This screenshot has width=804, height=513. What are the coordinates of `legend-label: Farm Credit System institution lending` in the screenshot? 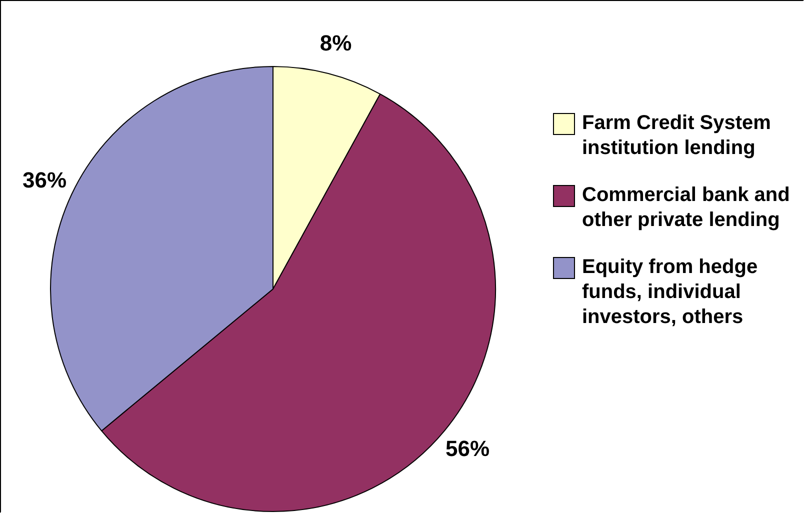 It's located at (677, 136).